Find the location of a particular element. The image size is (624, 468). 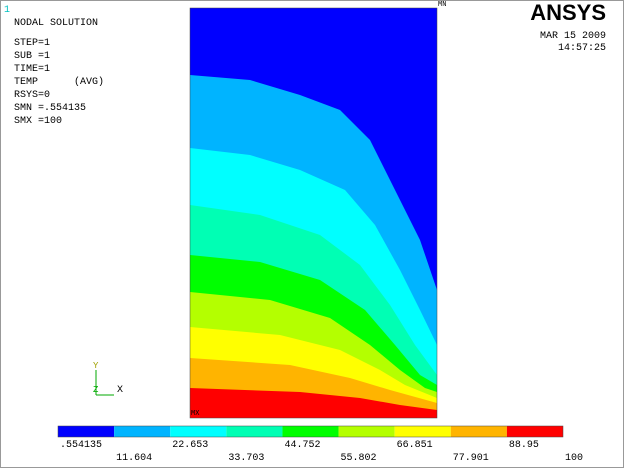

info-line: SMN =.554135 is located at coordinates (50, 108).